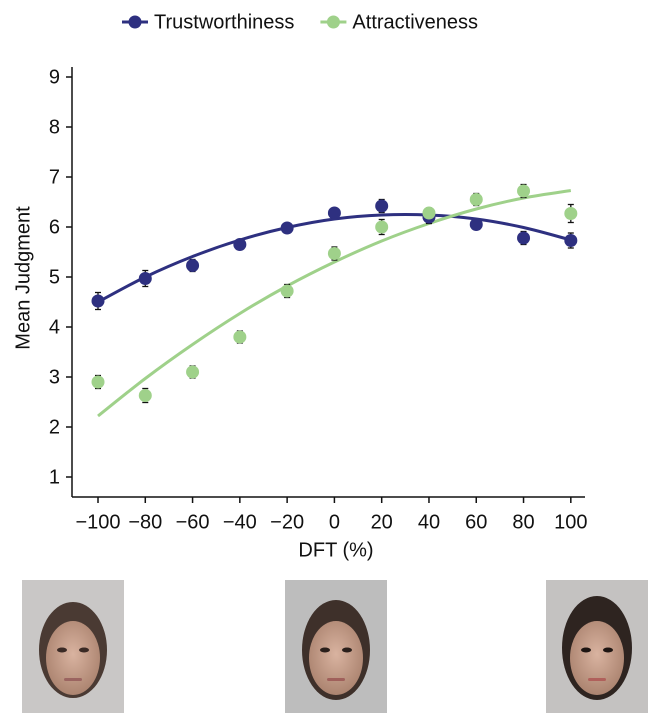  What do you see at coordinates (54, 427) in the screenshot?
I see `y-tick-label: 2` at bounding box center [54, 427].